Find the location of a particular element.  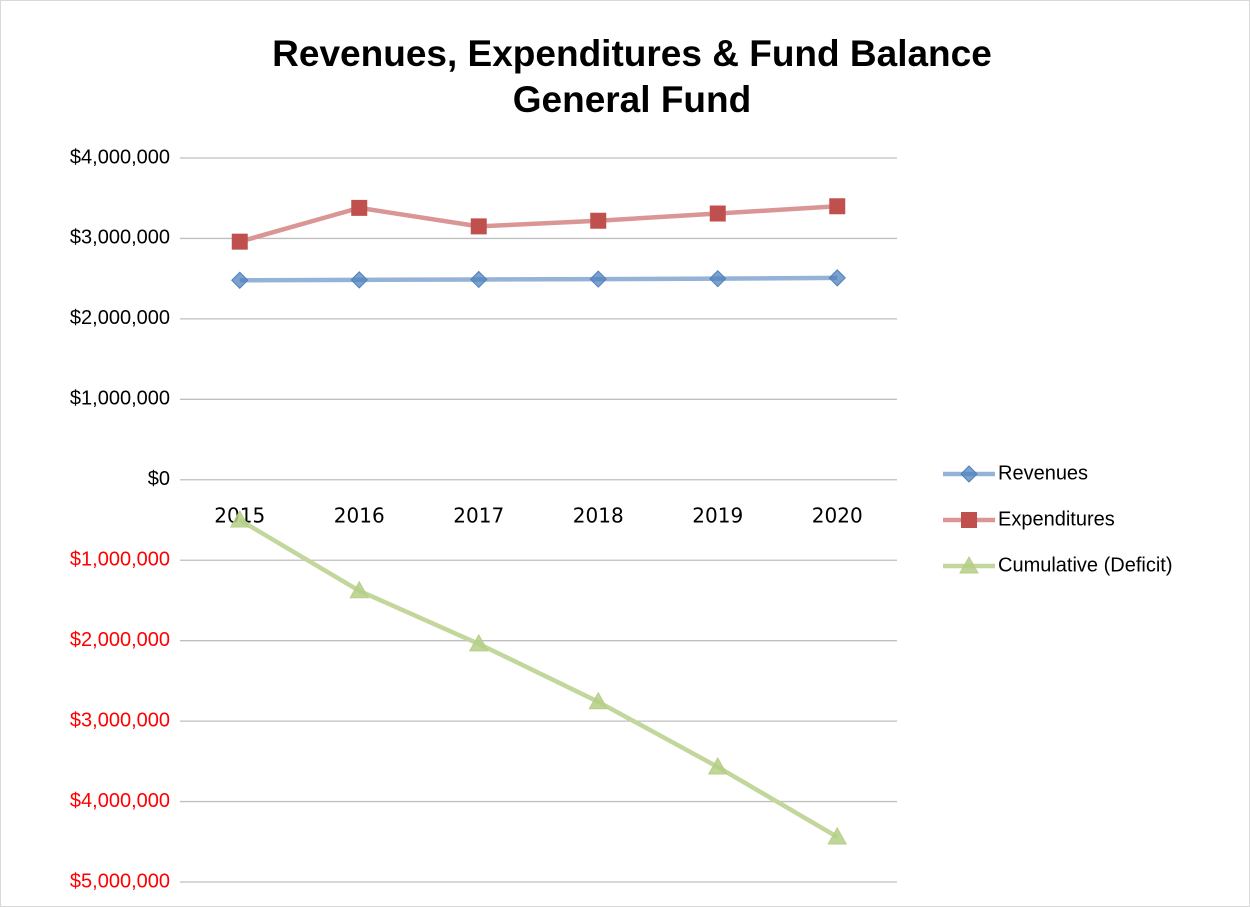

x-tick-label: 2017 is located at coordinates (478, 515).